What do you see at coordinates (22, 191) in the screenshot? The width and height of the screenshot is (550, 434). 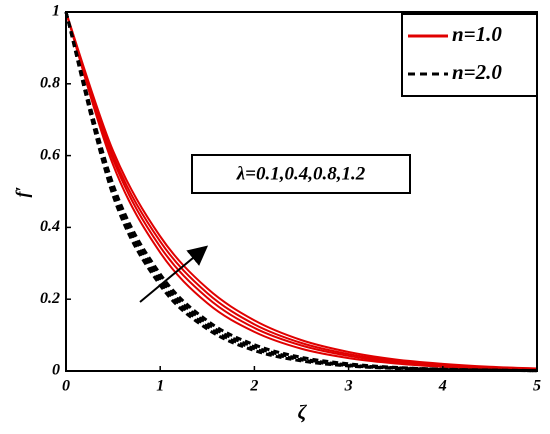 I see `y-axis-label: f′` at bounding box center [22, 191].